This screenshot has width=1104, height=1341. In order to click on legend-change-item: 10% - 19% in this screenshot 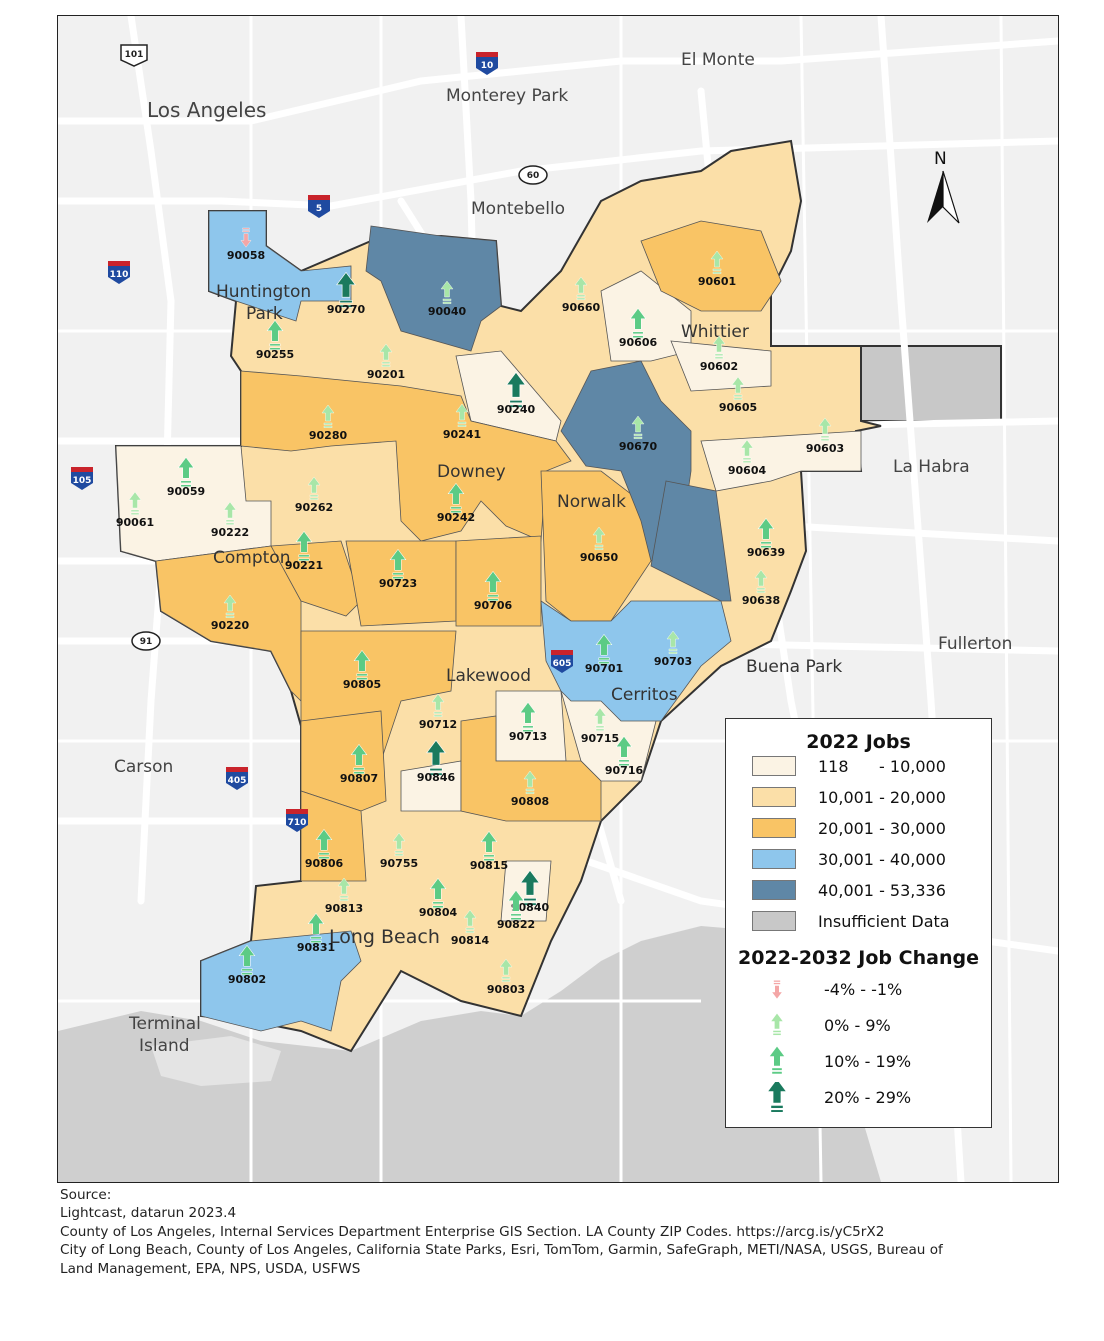, I will do `click(838, 1061)`.